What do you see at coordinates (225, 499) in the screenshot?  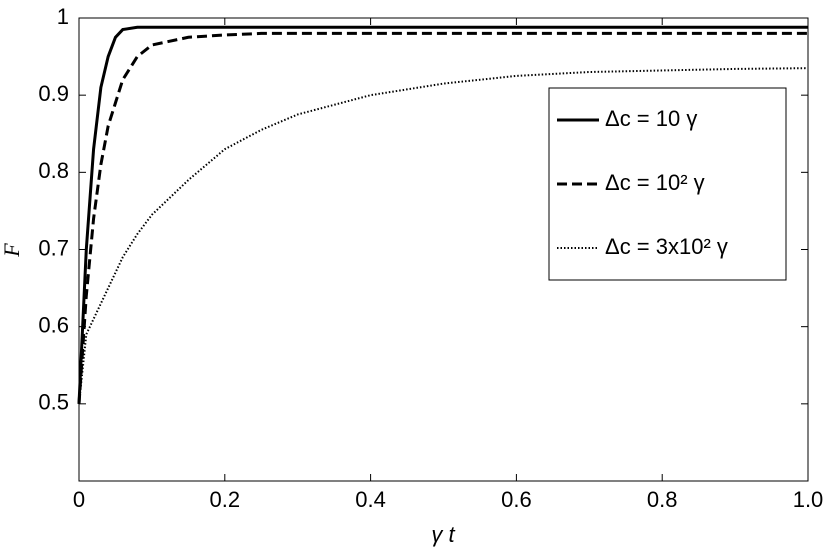 I see `x-tick-label: 0.2` at bounding box center [225, 499].